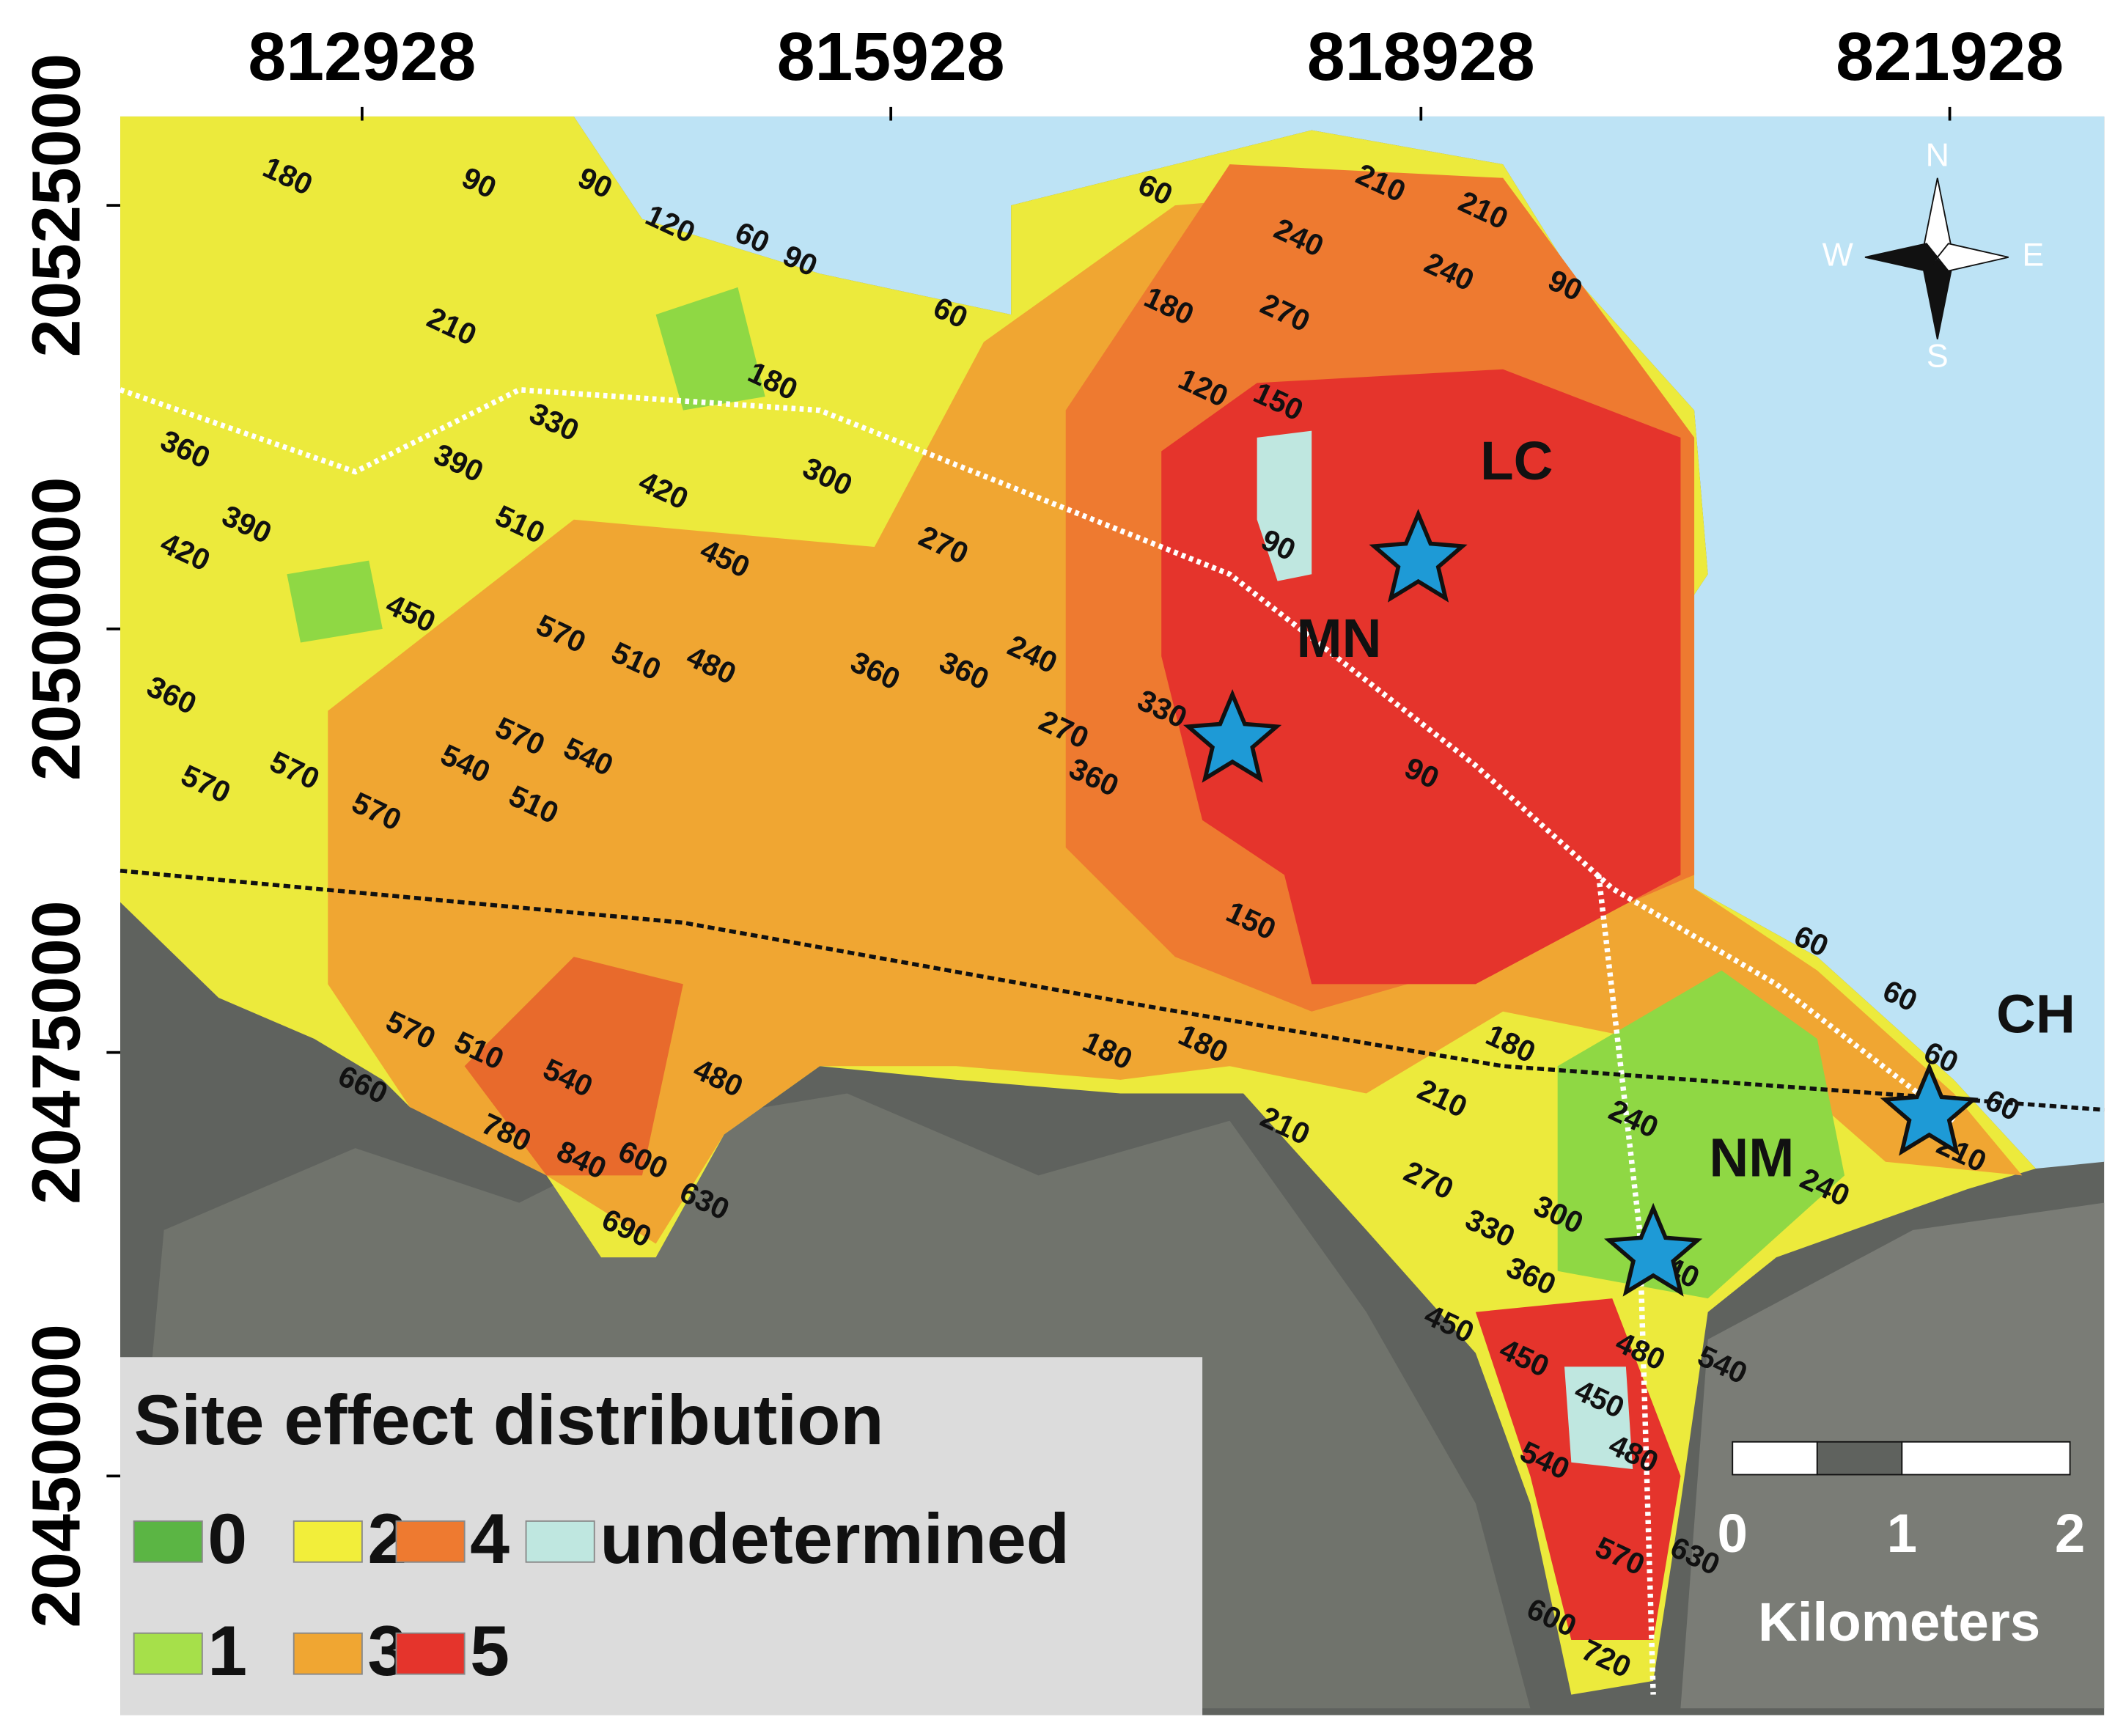 Image resolution: width=2126 pixels, height=1736 pixels. I want to click on site-label: LC, so click(1516, 460).